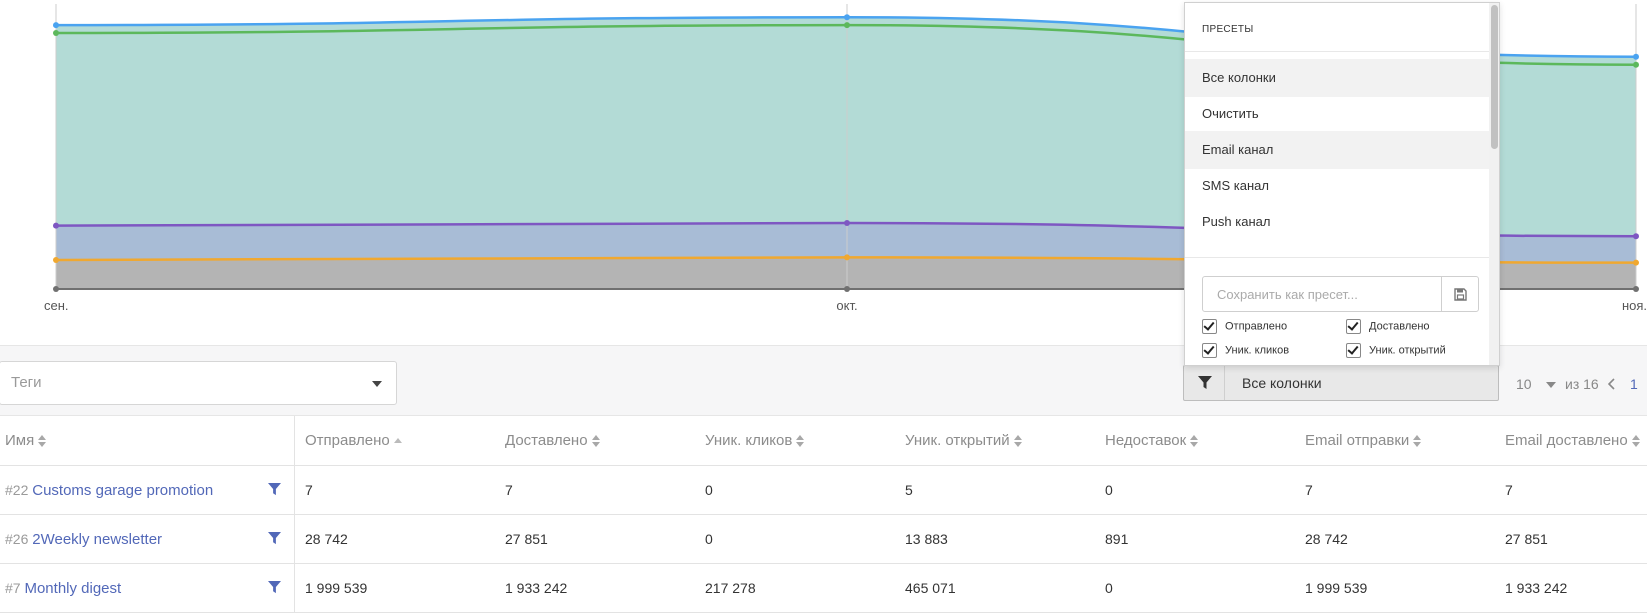  Describe the element at coordinates (353, 440) in the screenshot. I see `column-header-sent: Отправлено` at that location.